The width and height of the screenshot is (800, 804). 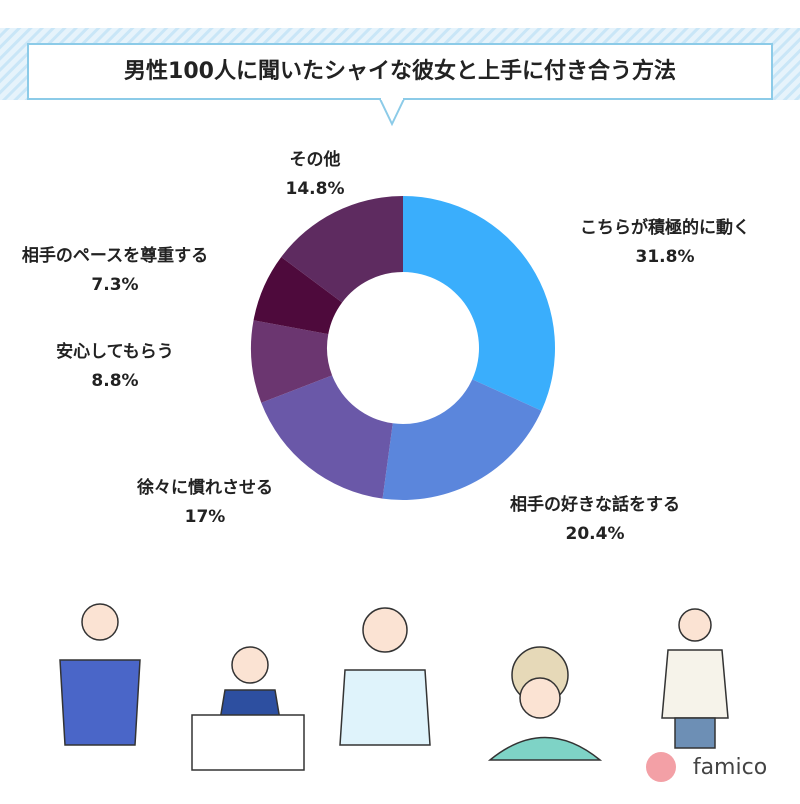 What do you see at coordinates (665, 227) in the screenshot?
I see `slice-label: こちらが積極的に動く` at bounding box center [665, 227].